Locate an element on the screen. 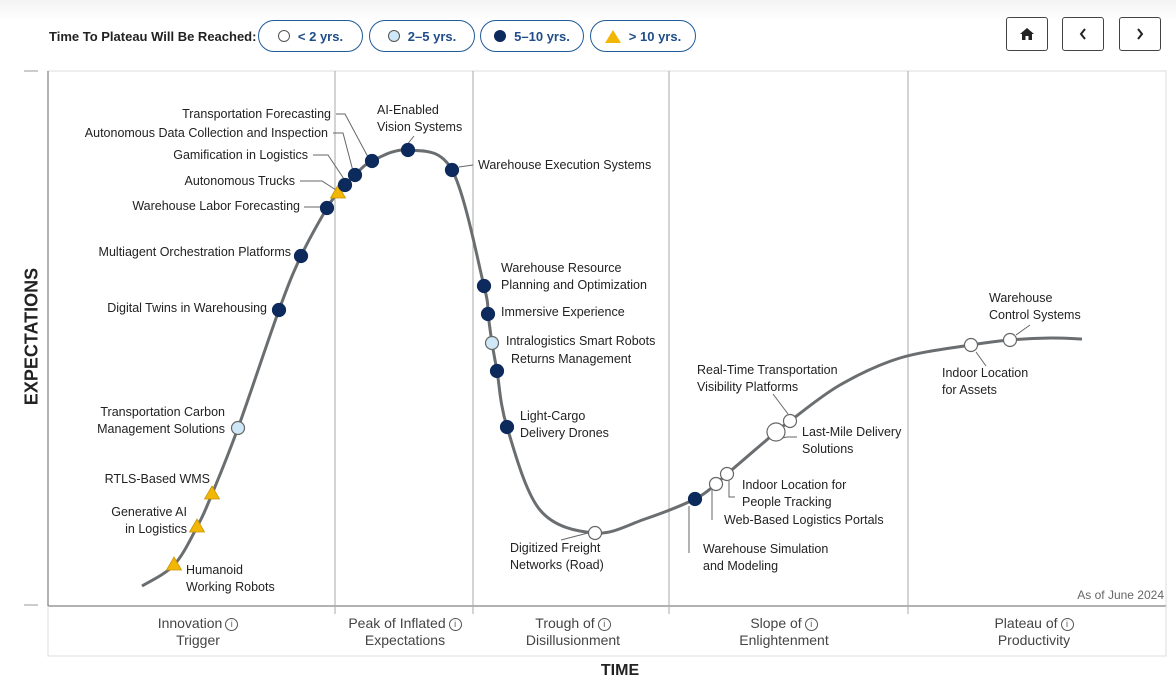  marker-indoor-location-for-people-tracking is located at coordinates (727, 474).